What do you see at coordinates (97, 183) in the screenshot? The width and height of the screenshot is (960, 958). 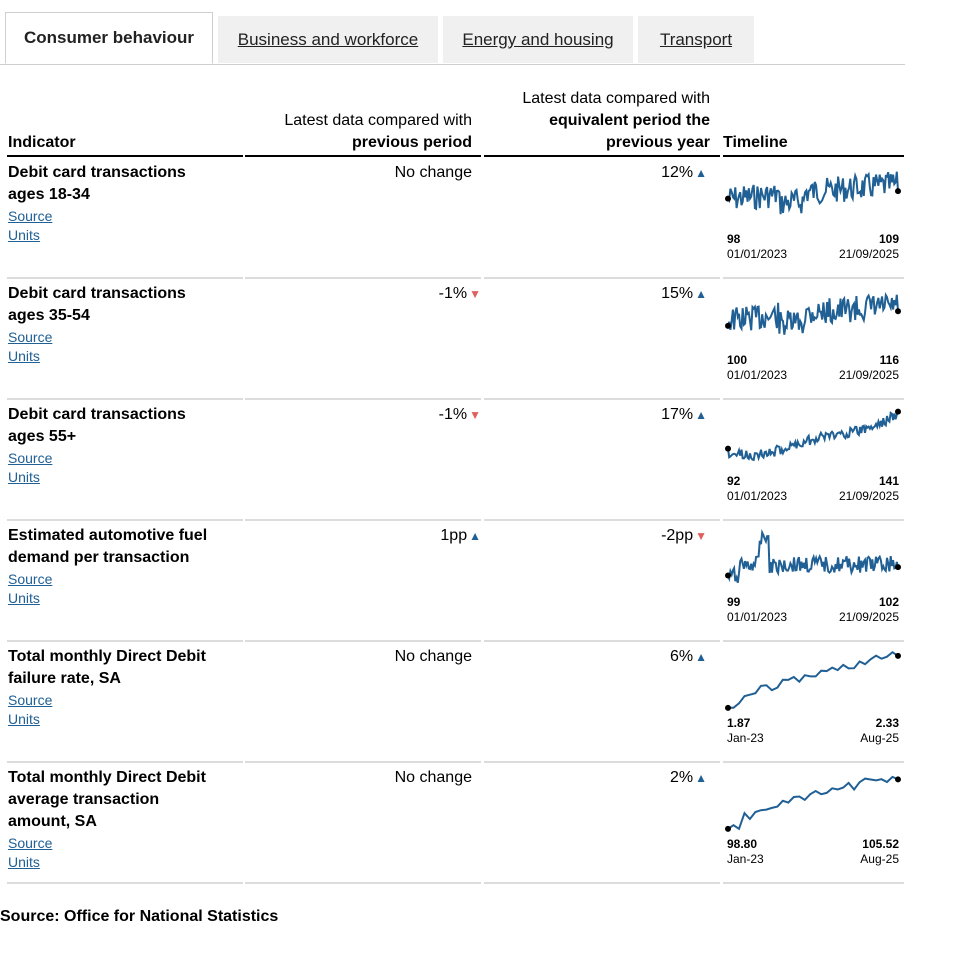 I see `indicator-title: Debit card transactions ages 18-34` at bounding box center [97, 183].